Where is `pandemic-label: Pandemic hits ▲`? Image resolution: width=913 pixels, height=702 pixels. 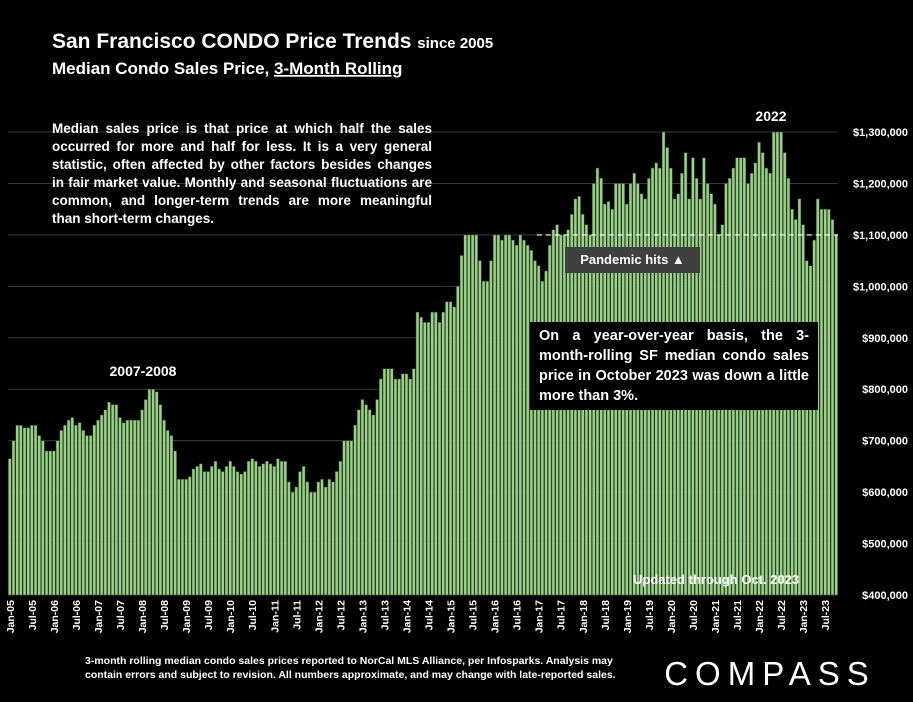 pandemic-label: Pandemic hits ▲ is located at coordinates (632, 260).